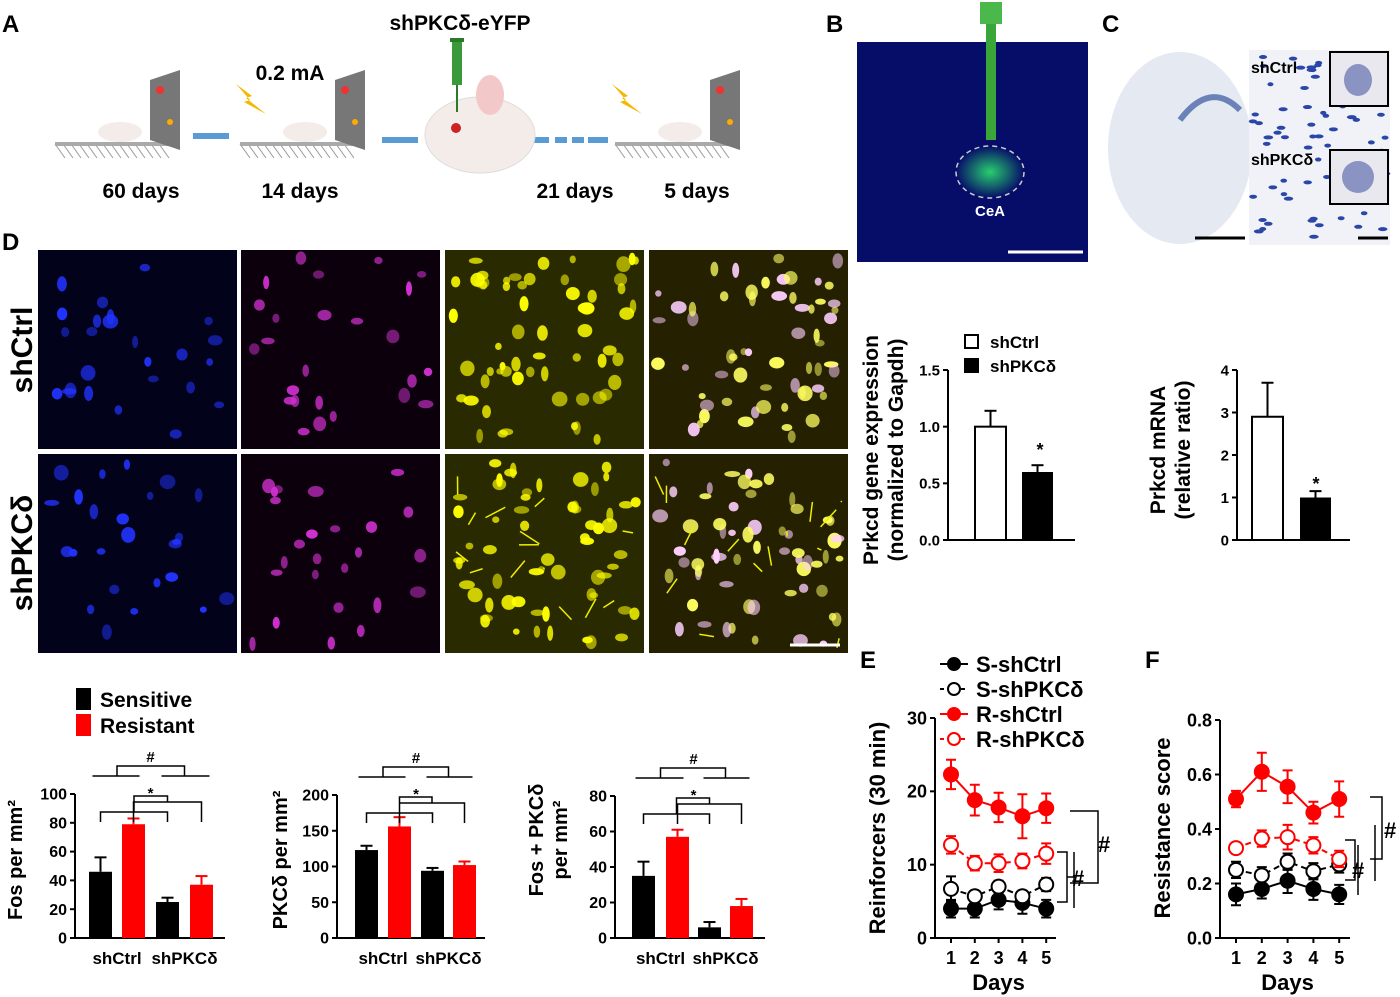  I want to click on legend-label: Sensitive, so click(146, 700).